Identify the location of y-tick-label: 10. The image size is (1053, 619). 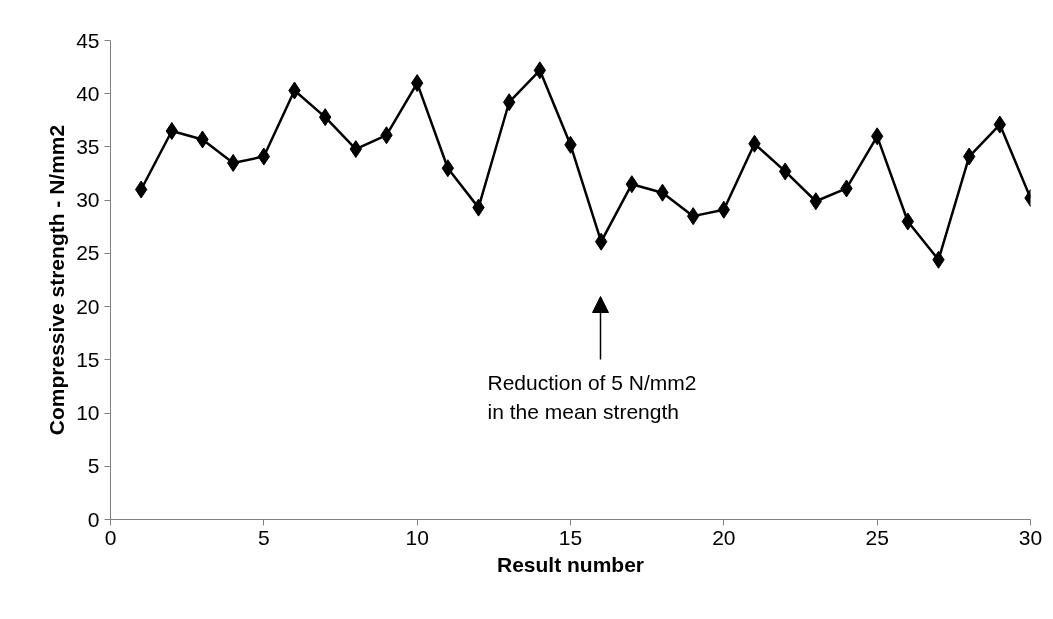
(88, 413).